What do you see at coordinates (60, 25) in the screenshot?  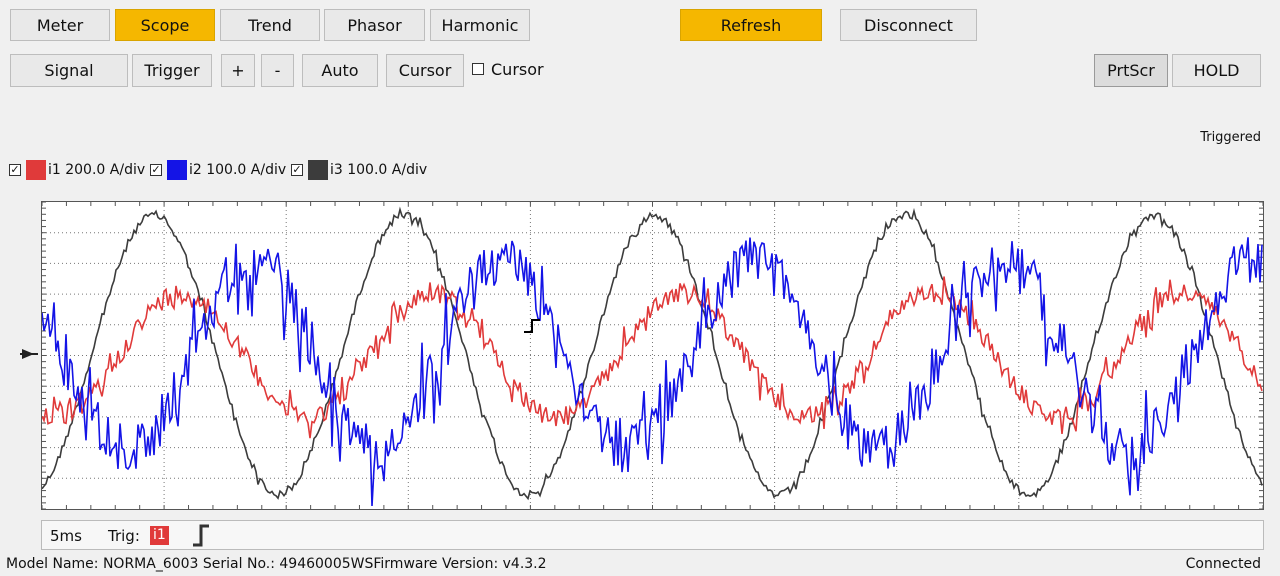 I see `tab-meter: Meter` at bounding box center [60, 25].